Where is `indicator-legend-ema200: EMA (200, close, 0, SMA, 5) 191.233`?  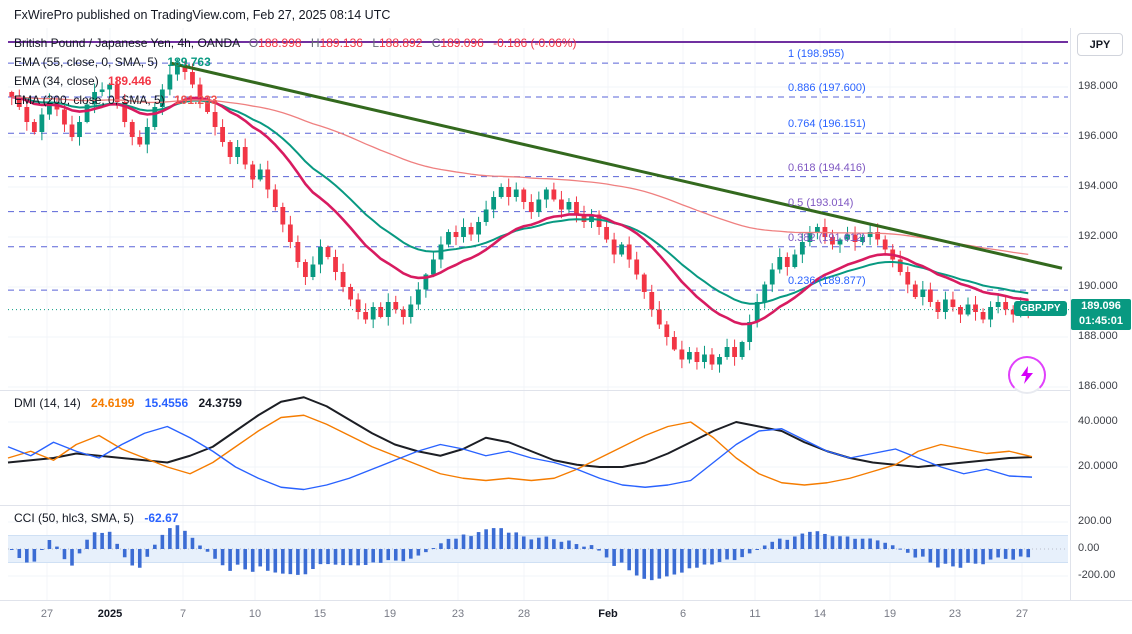 indicator-legend-ema200: EMA (200, close, 0, SMA, 5) 191.233 is located at coordinates (295, 100).